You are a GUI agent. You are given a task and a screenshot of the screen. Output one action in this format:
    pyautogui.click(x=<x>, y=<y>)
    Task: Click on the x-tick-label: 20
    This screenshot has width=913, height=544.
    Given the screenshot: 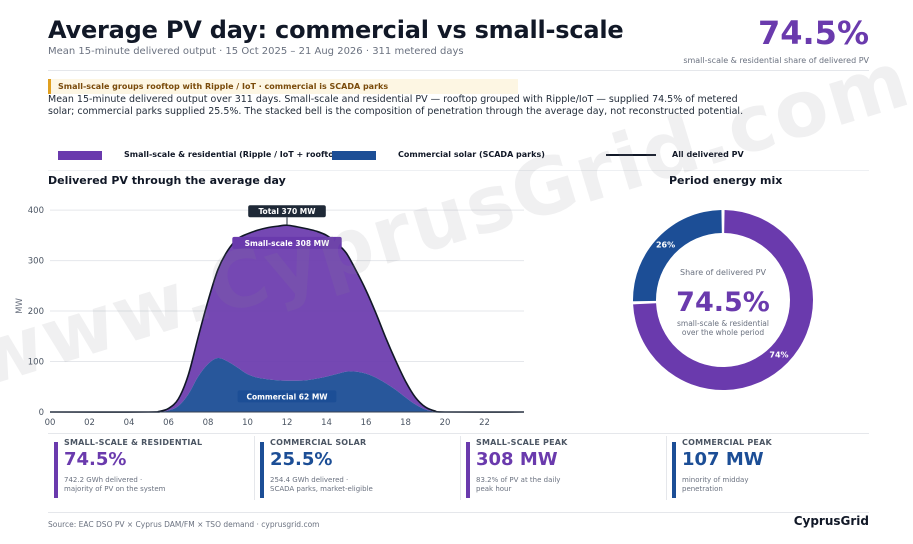 What is the action you would take?
    pyautogui.click(x=445, y=423)
    